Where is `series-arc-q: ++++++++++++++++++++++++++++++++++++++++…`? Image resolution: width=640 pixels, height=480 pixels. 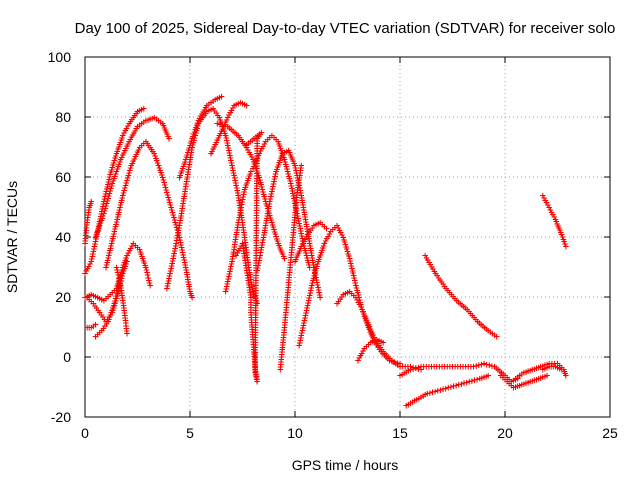 series-arc-q: ++++++++++++++++++++++++++++++++++++++++… is located at coordinates (291, 269).